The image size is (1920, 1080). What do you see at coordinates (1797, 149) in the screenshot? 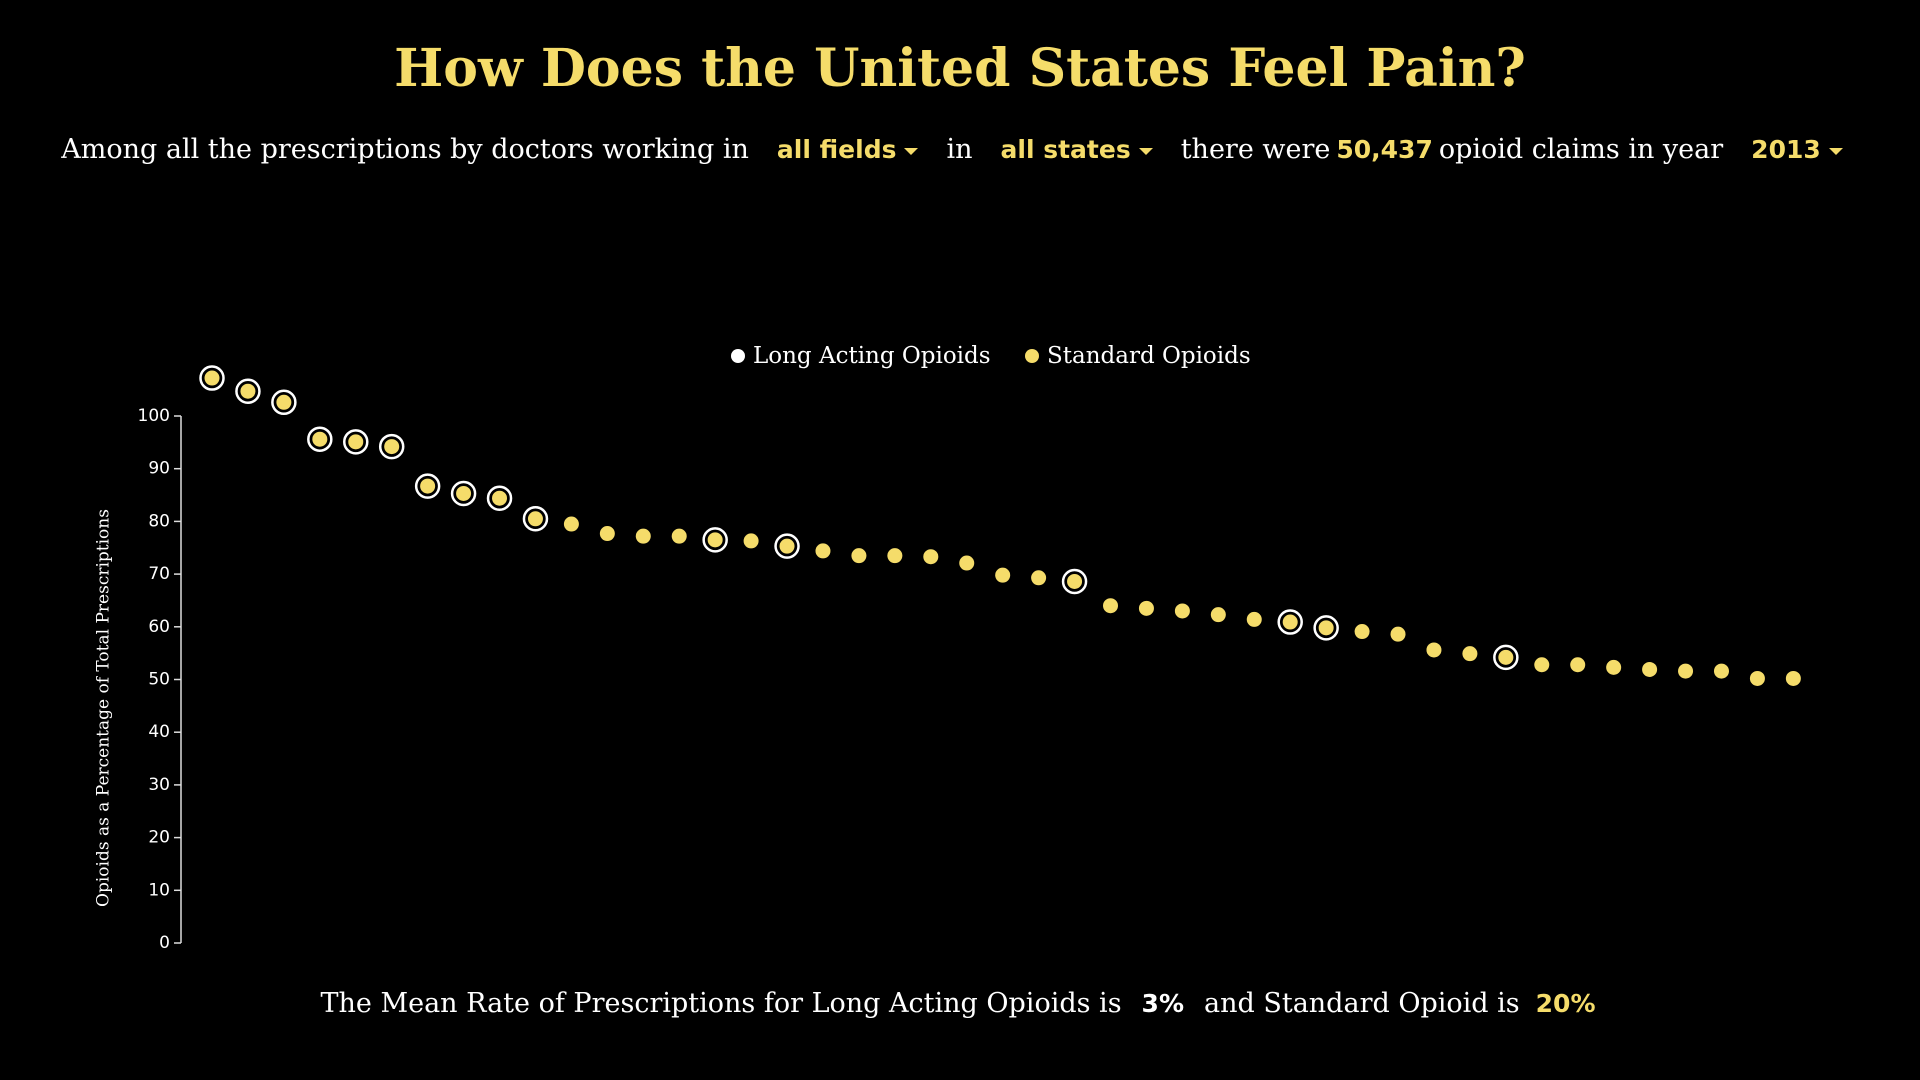
I see `year-dropdown: 2013` at bounding box center [1797, 149].